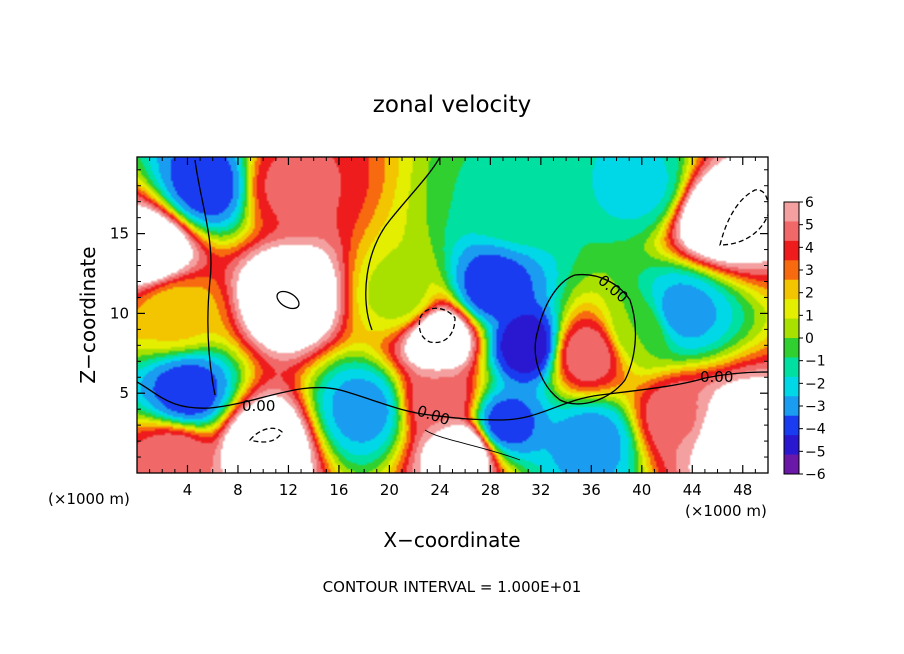  Describe the element at coordinates (452, 587) in the screenshot. I see `contour-interval-note: CONTOUR INTERVAL = 1.000E+01` at that location.